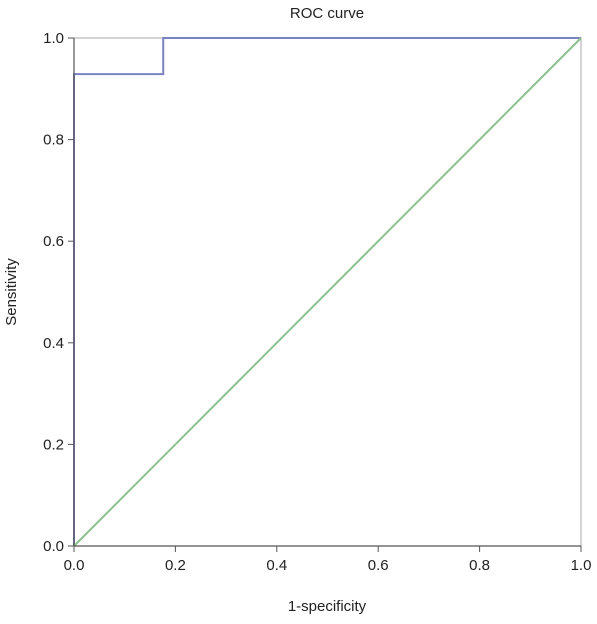  Describe the element at coordinates (53, 343) in the screenshot. I see `y-tick-label: 0.4` at that location.